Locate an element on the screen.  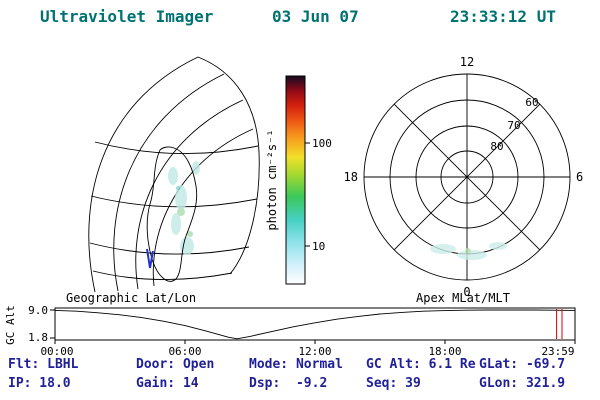
gc-alt-curve is located at coordinates (314, 324).